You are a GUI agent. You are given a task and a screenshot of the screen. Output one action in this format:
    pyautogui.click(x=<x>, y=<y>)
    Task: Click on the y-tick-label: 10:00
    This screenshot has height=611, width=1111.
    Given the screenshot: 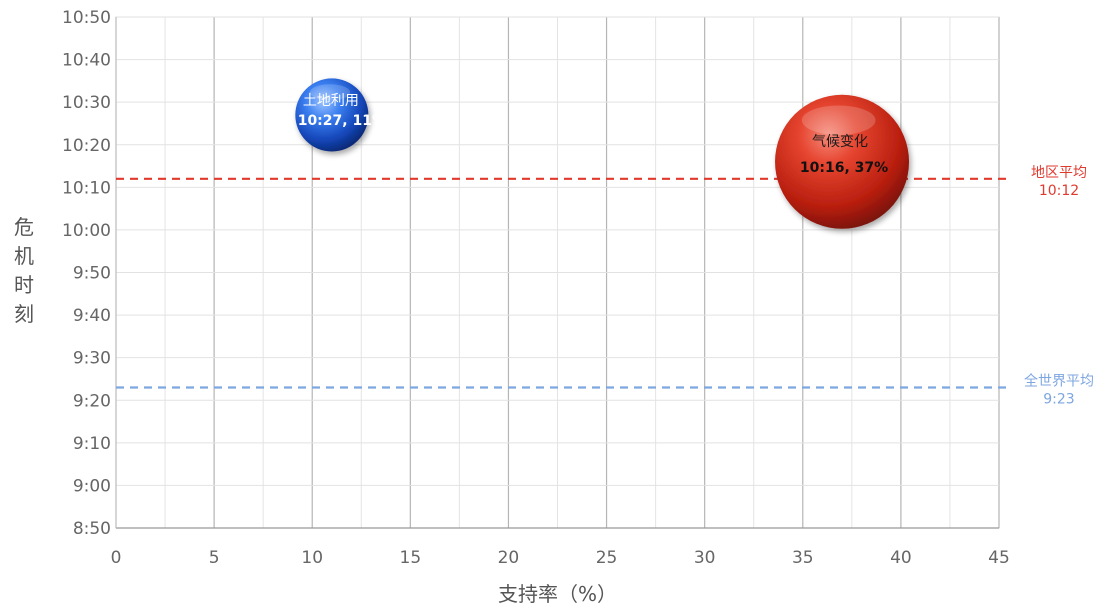 What is the action you would take?
    pyautogui.click(x=86, y=231)
    